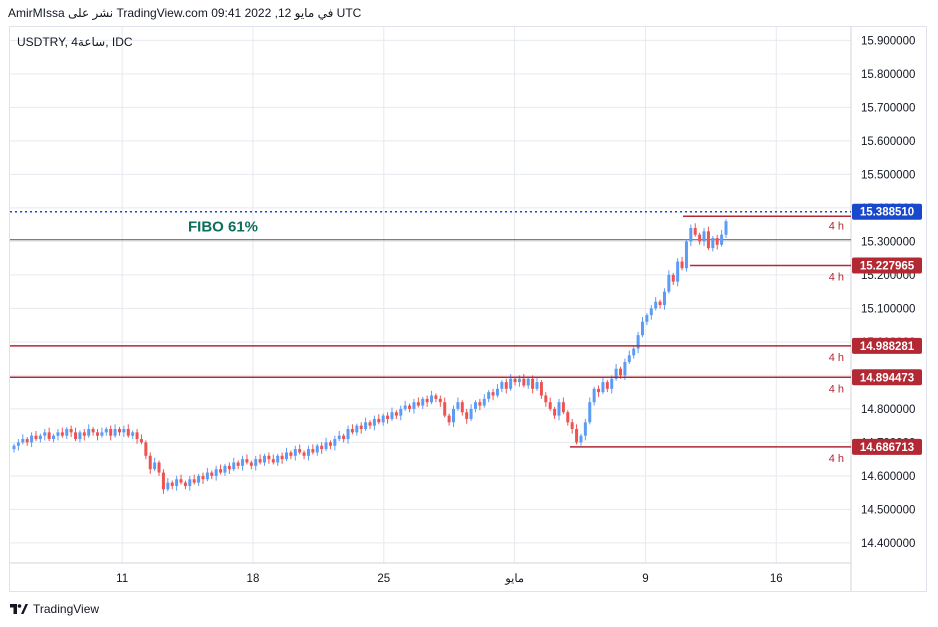  Describe the element at coordinates (888, 75) in the screenshot. I see `y-tick-label: 15.800000` at that location.